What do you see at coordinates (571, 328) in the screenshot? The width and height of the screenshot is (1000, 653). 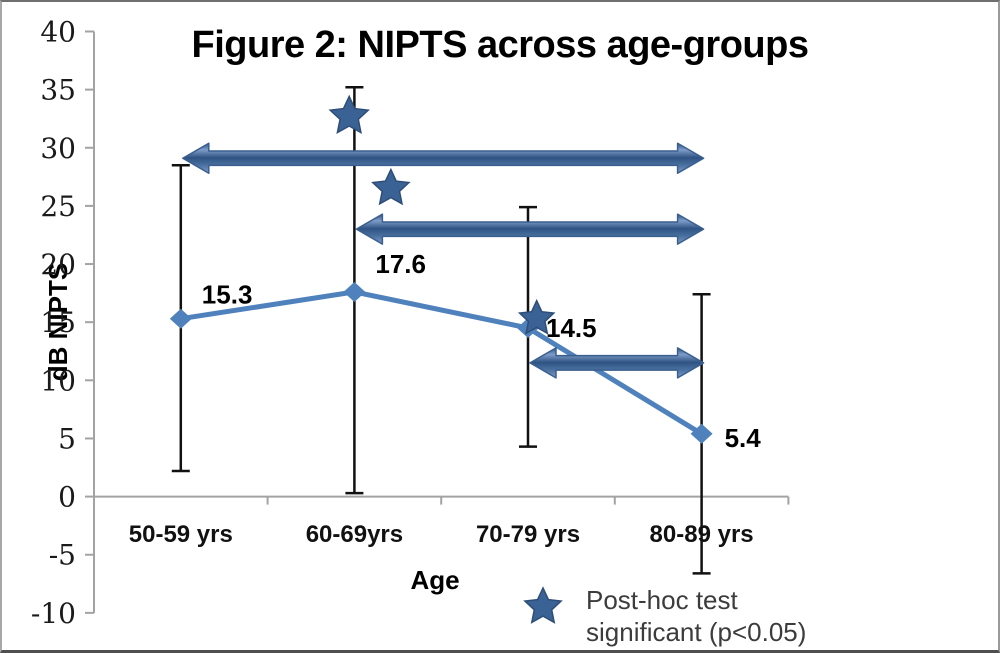 I see `data-label: 14.5` at bounding box center [571, 328].